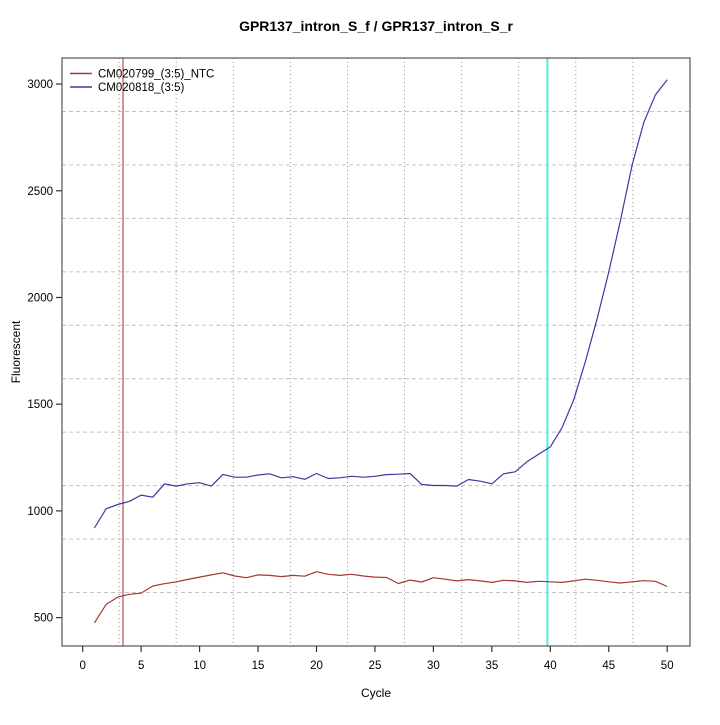 The height and width of the screenshot is (725, 720). I want to click on x-tick-label: 15, so click(258, 666).